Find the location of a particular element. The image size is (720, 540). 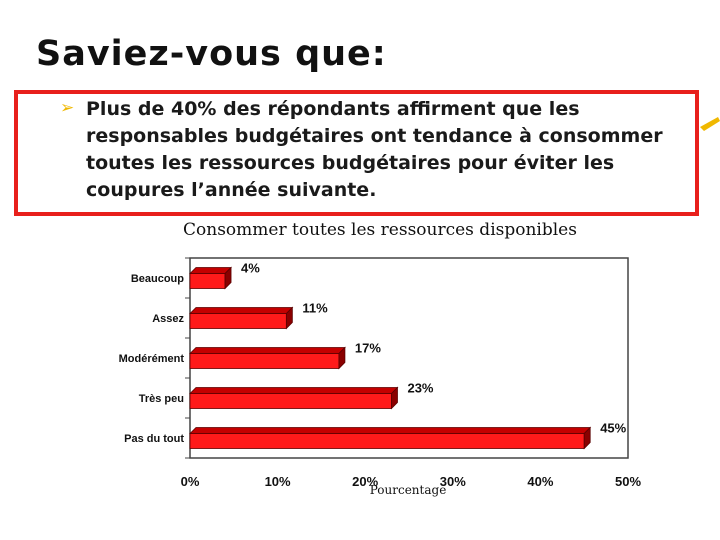

x-tick-label: 30% is located at coordinates (453, 481).